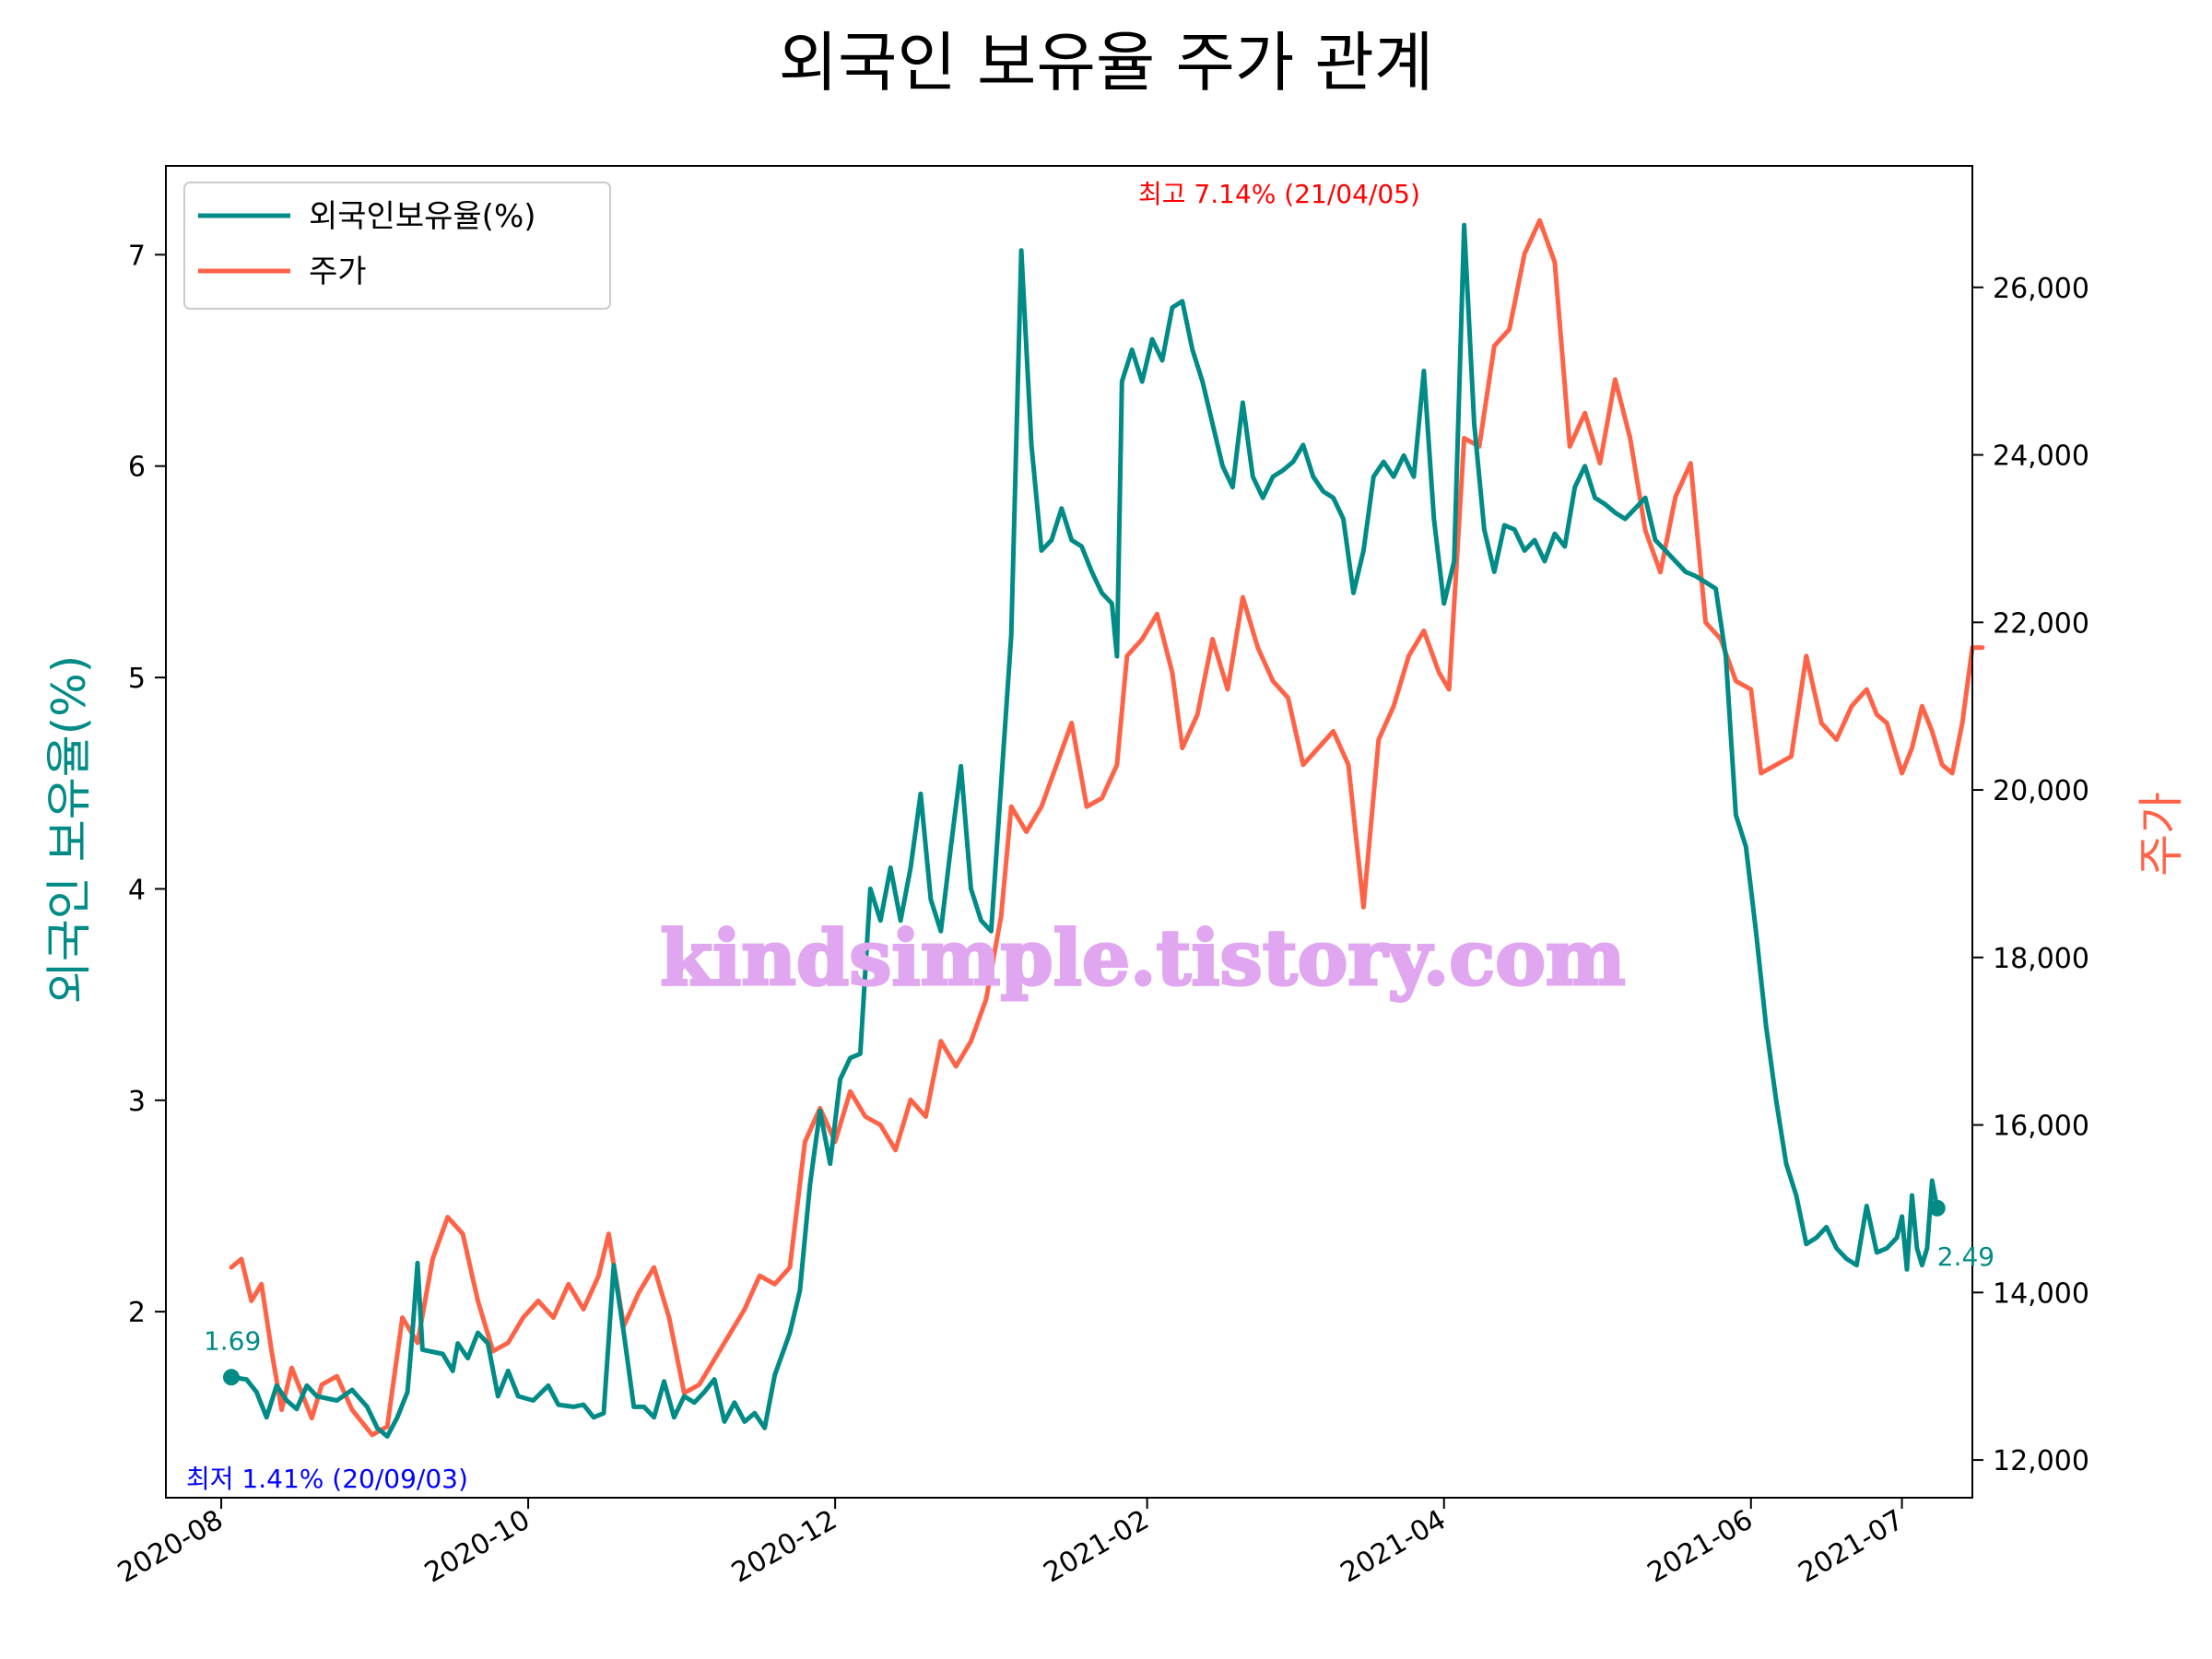  I want to click on start-value-label: 1.69, so click(232, 1340).